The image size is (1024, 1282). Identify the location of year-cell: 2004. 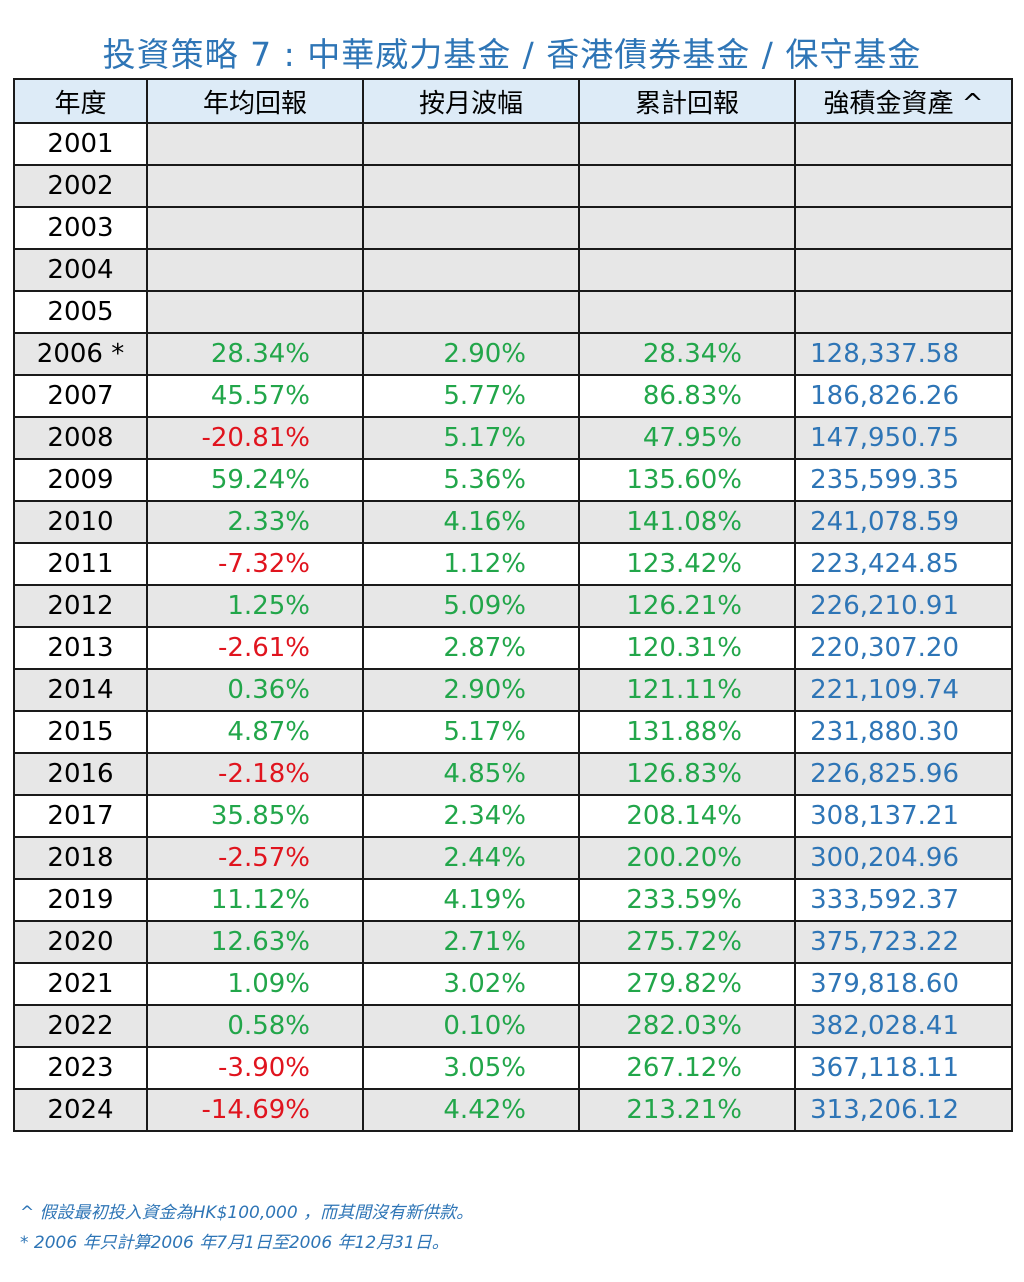
(80, 270).